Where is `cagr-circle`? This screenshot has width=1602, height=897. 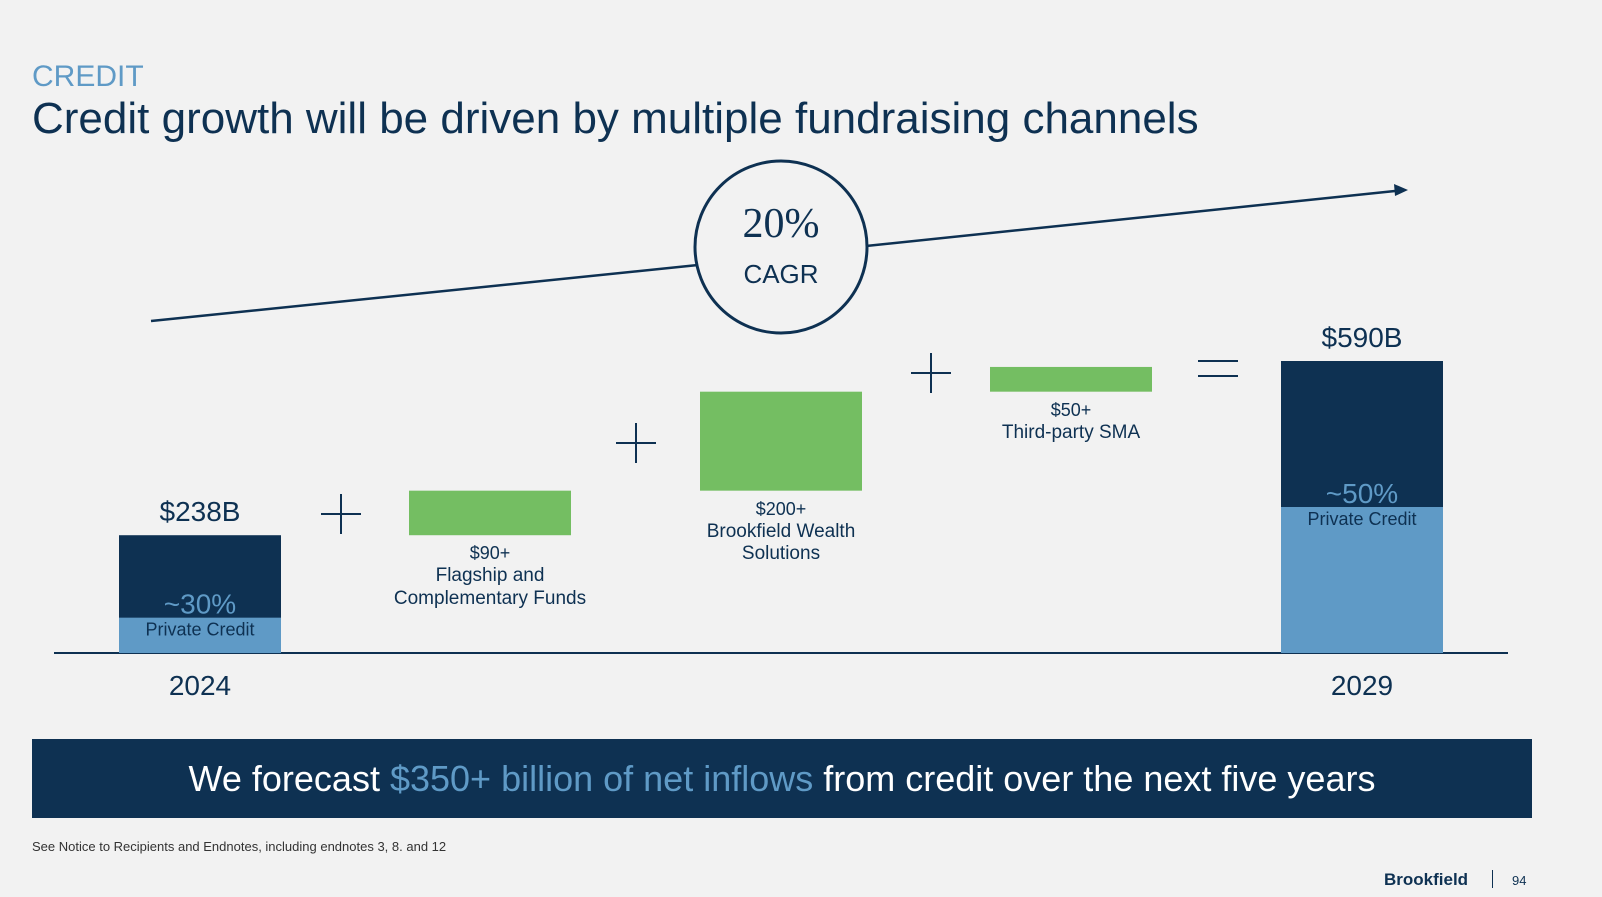
cagr-circle is located at coordinates (781, 247).